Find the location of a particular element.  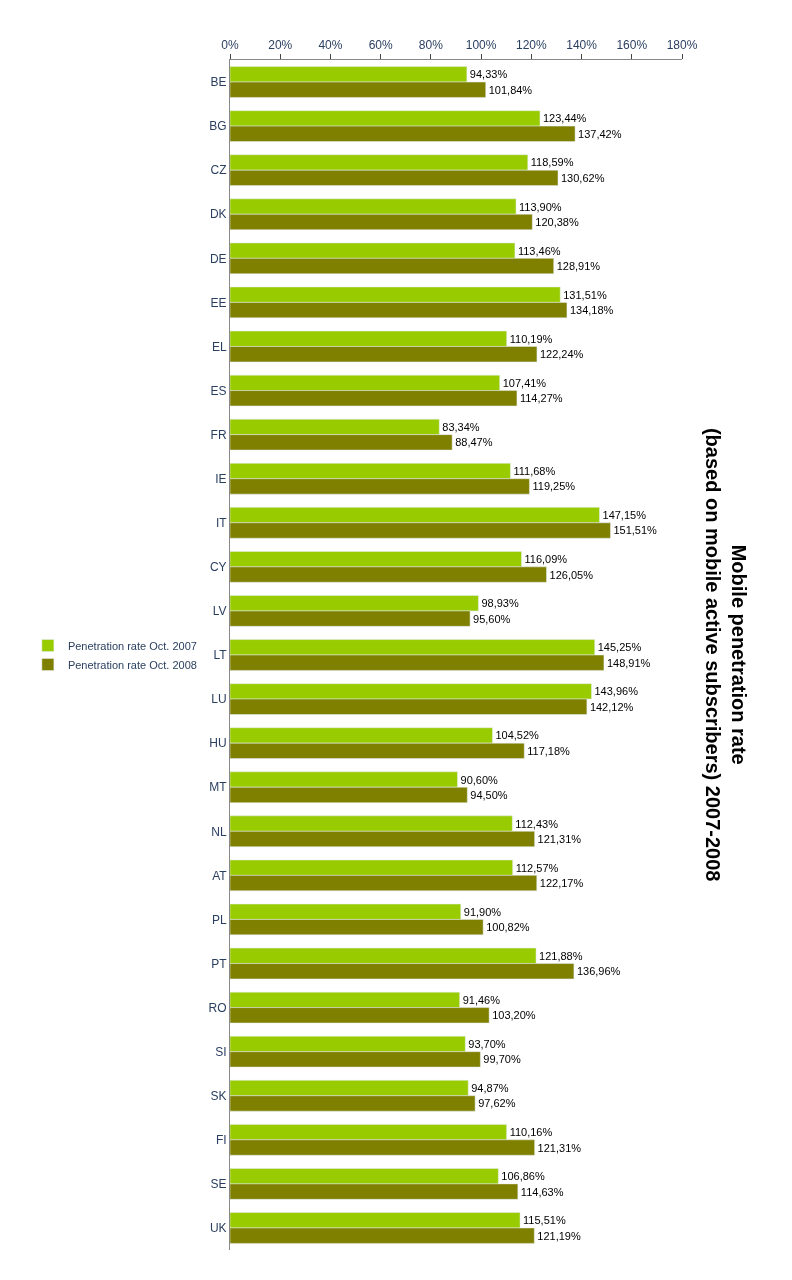

data-label: 88,47% is located at coordinates (474, 442).